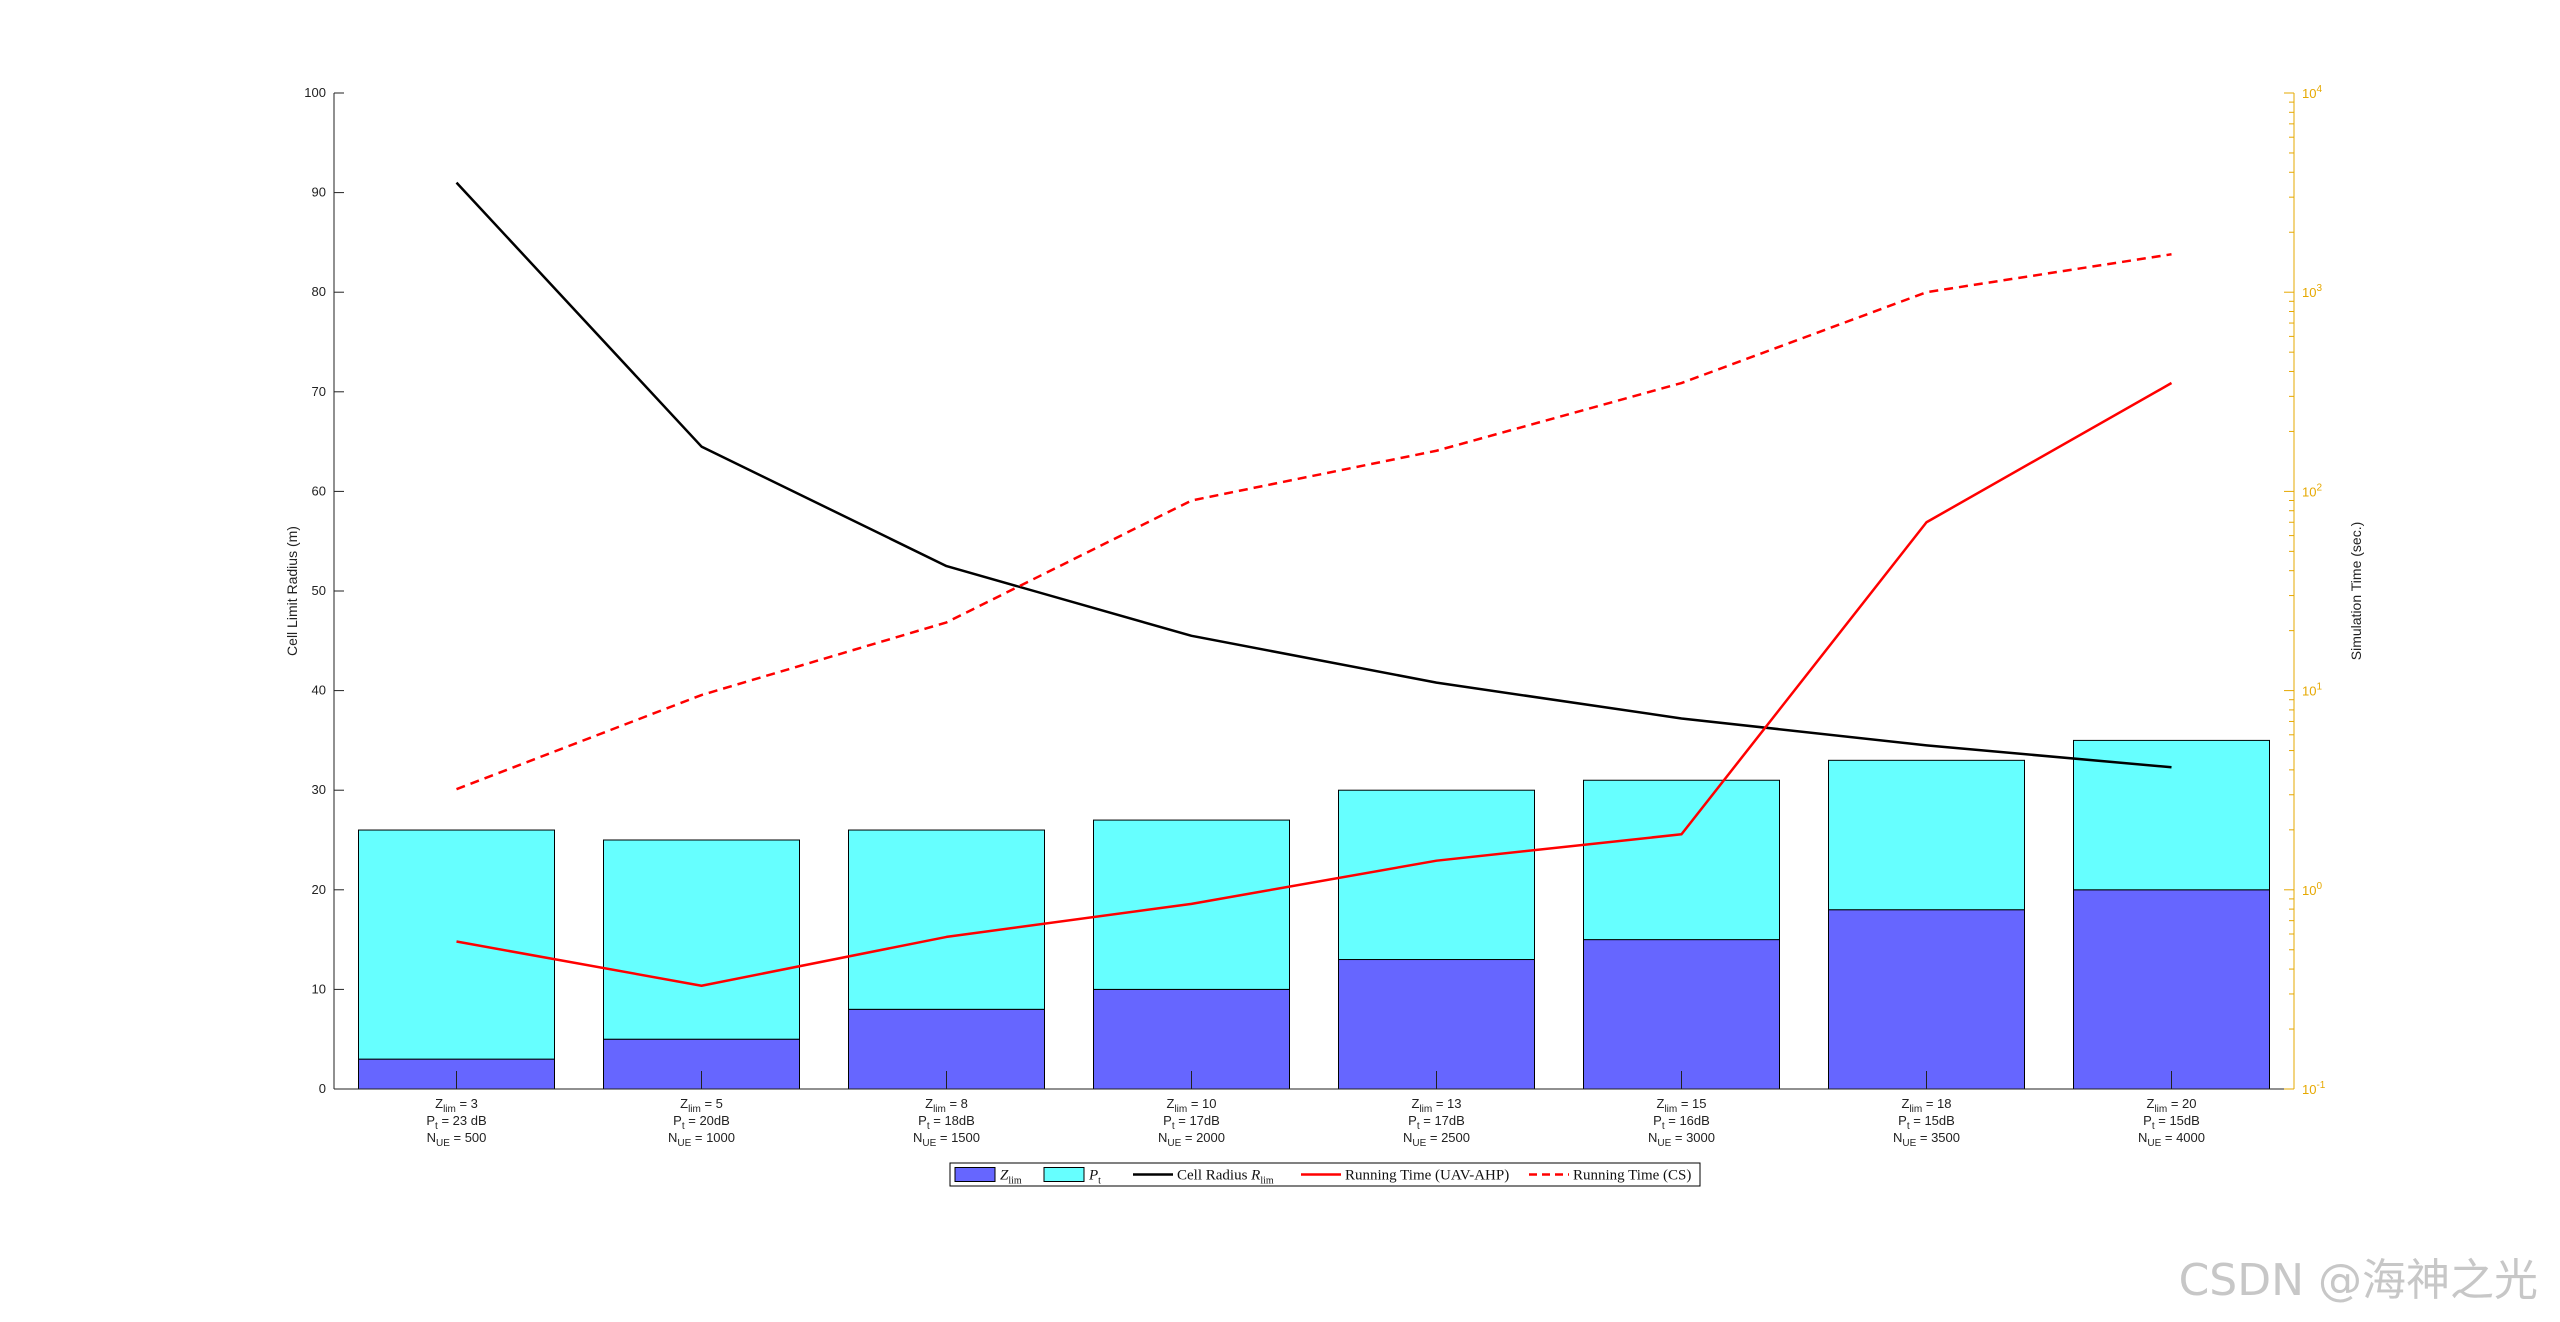  What do you see at coordinates (1191, 1105) in the screenshot?
I see `x-tick-label: Zlim = 10` at bounding box center [1191, 1105].